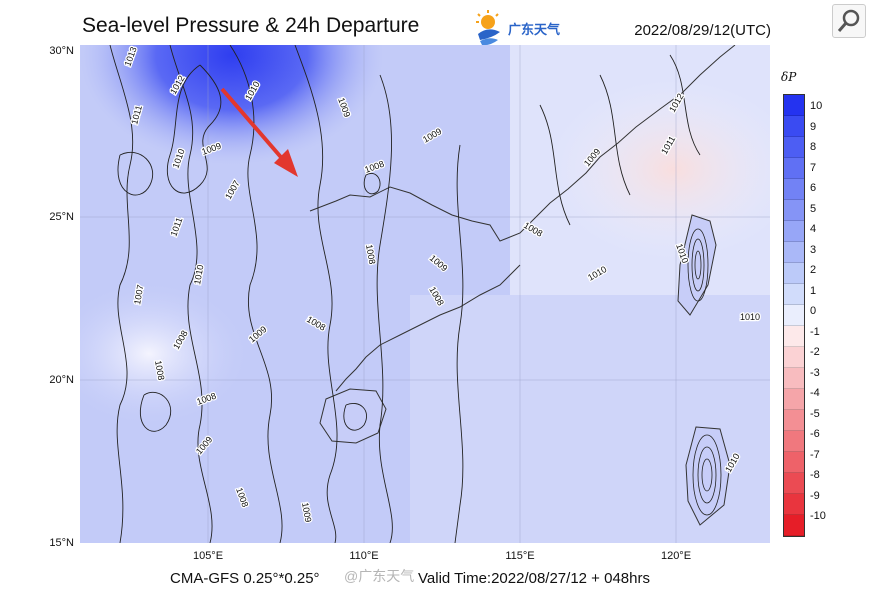  I want to click on lat-label-30: 30°N, so click(61, 51).